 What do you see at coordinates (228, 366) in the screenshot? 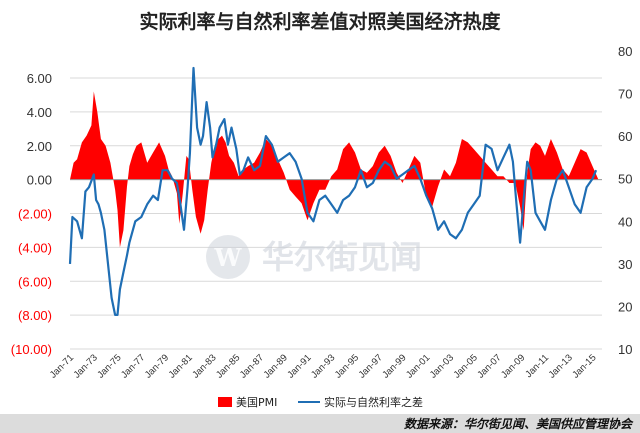
I see `x-tick-label: Jan-85` at bounding box center [228, 366].